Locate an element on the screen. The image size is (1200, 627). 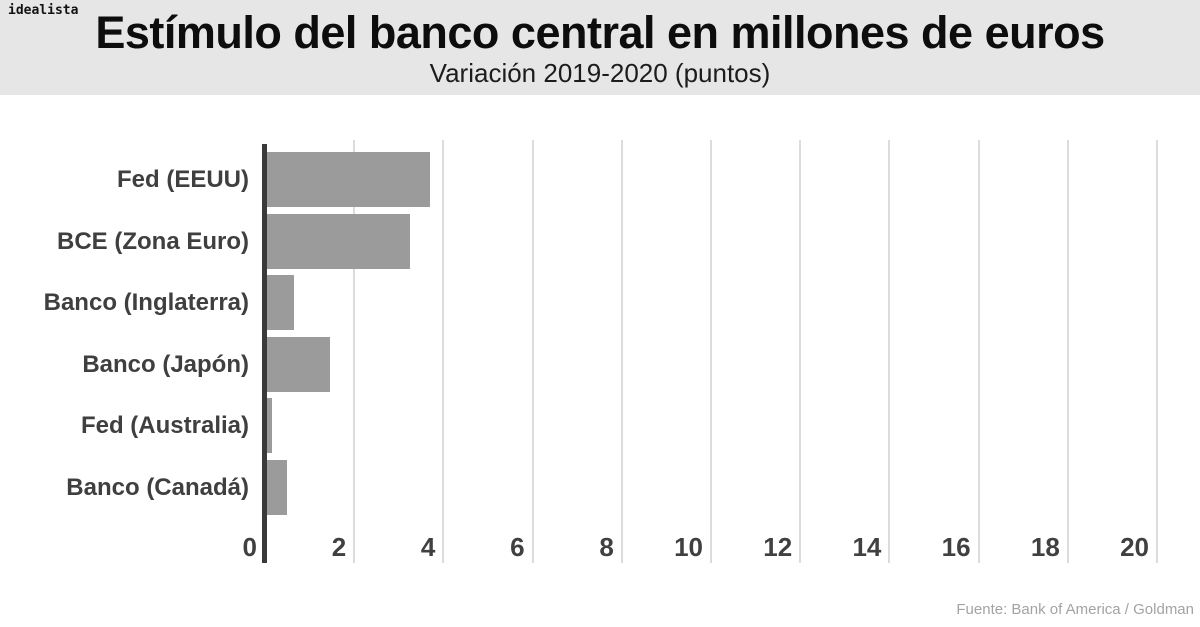
x-tick-label: 4 is located at coordinates (428, 547).